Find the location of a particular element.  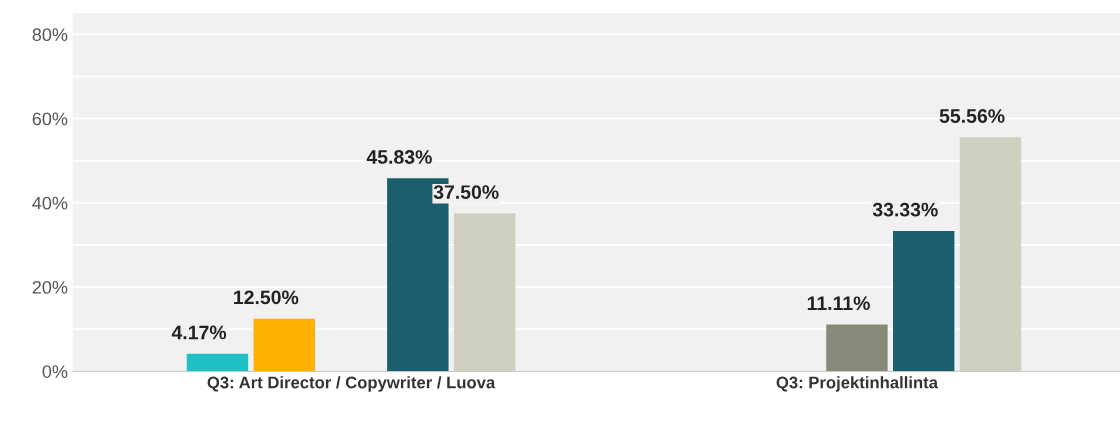

y-tick-label: 40% is located at coordinates (50, 203).